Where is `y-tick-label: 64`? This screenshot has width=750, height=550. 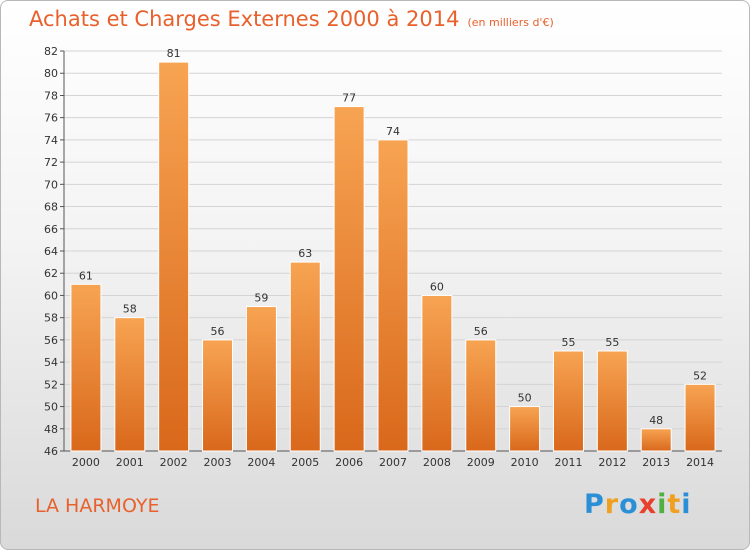 y-tick-label: 64 is located at coordinates (51, 251).